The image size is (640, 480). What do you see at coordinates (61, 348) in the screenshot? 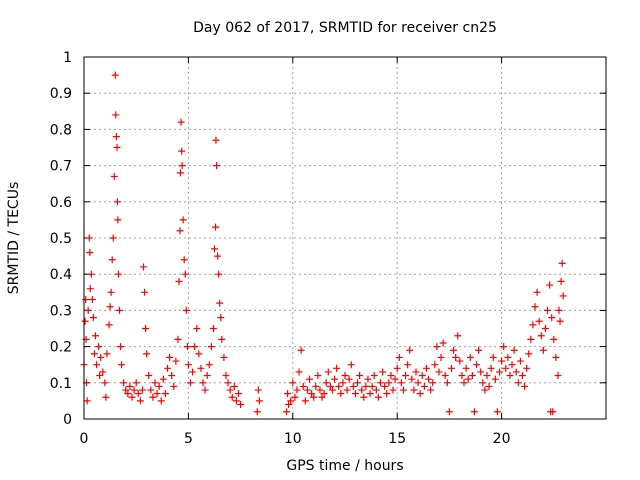
I see `y-tick-label: 0.2` at bounding box center [61, 348].